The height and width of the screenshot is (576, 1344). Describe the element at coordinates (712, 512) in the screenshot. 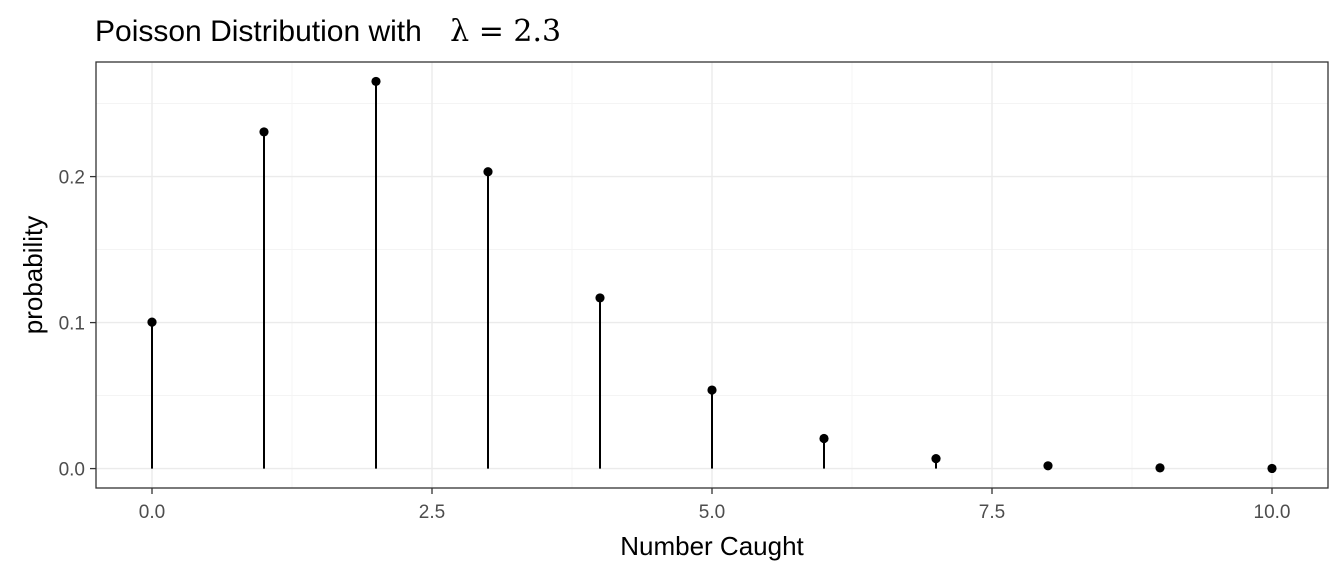

I see `x-tick-label: 5.0` at that location.